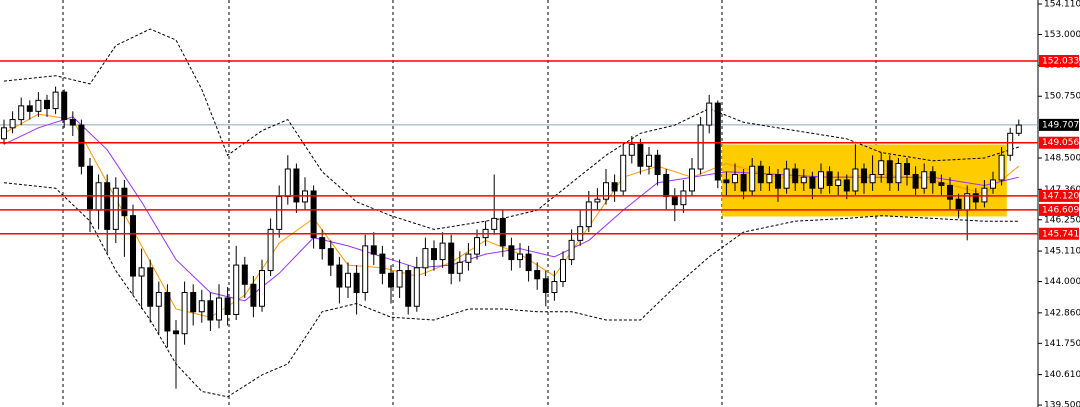 The width and height of the screenshot is (1080, 407). I want to click on last-price-box, so click(1059, 124).